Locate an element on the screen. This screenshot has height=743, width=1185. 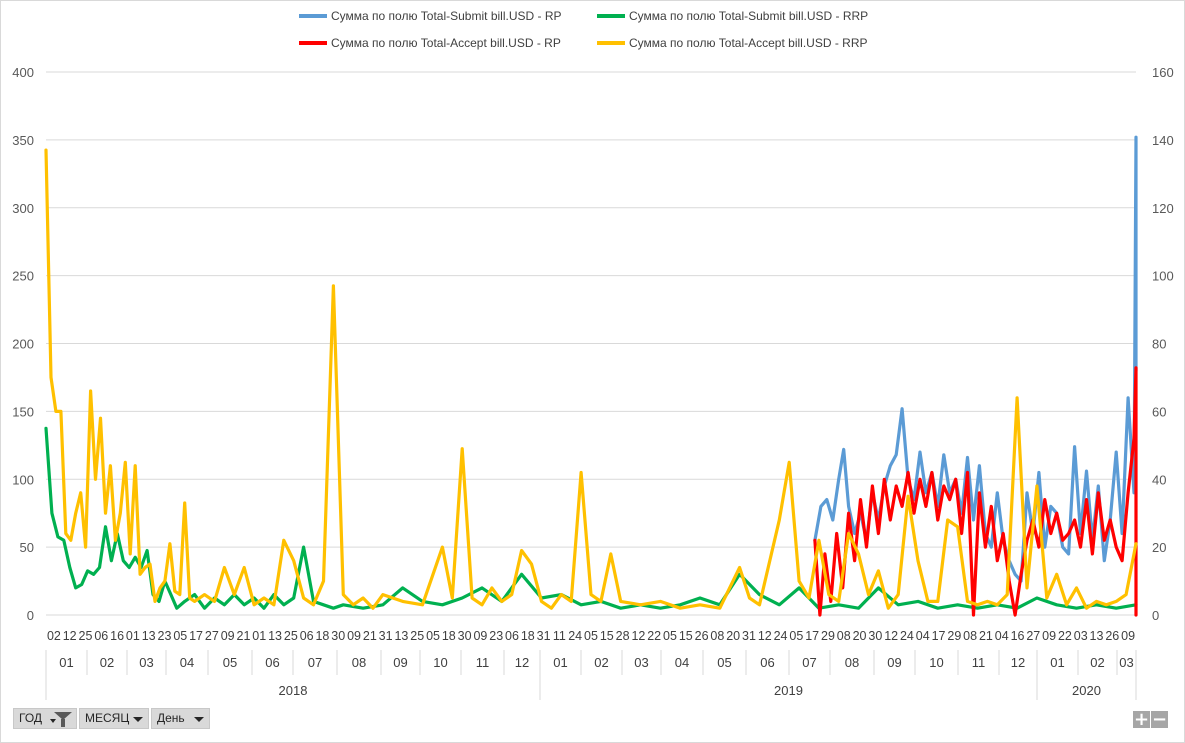
x-day-tick-label: 11 is located at coordinates (559, 636).